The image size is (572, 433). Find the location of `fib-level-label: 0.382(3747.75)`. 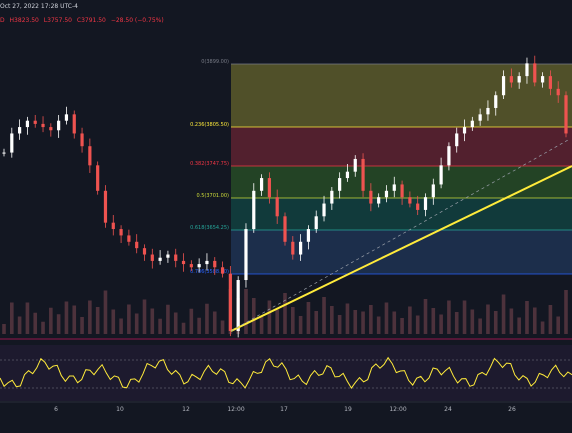

fib-level-label: 0.382(3747.75) is located at coordinates (209, 164).